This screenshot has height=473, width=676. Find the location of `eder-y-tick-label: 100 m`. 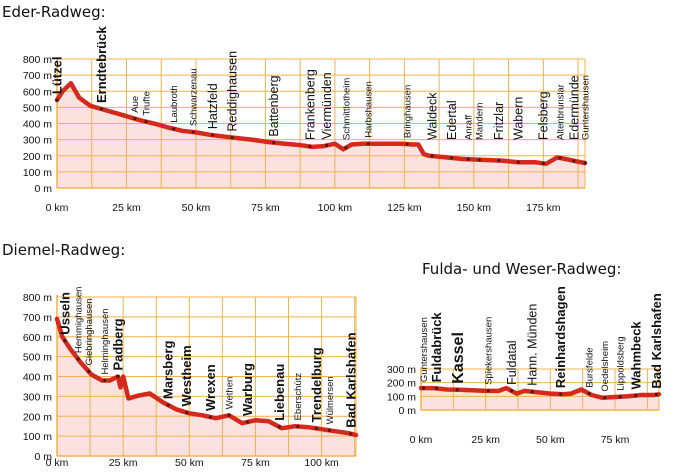

eder-y-tick-label: 100 m is located at coordinates (37, 173).